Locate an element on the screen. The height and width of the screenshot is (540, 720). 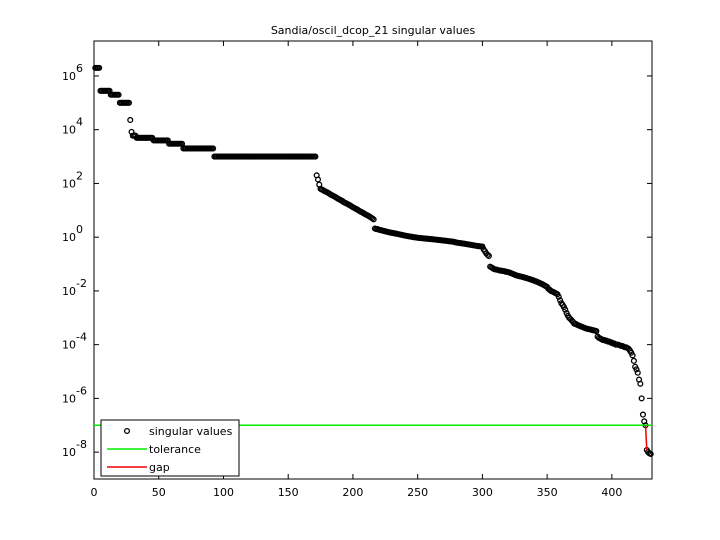
legend-label: singular values is located at coordinates (191, 431).